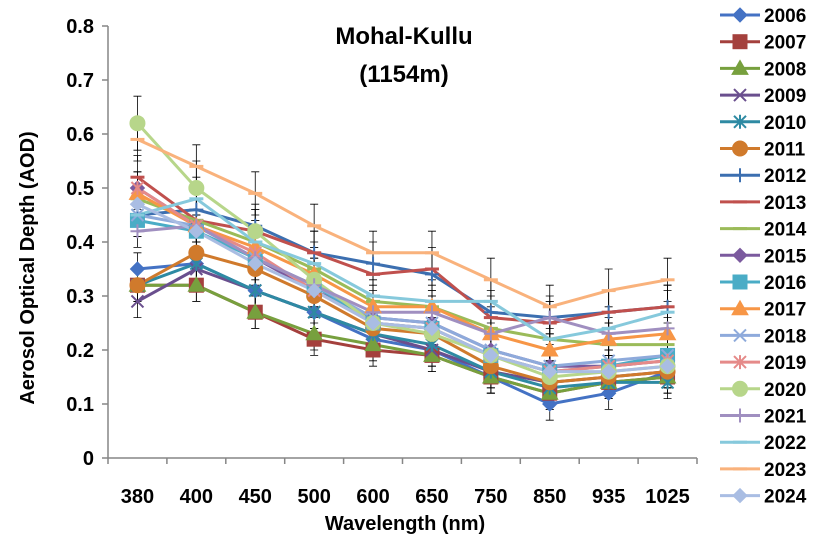 The width and height of the screenshot is (836, 551). What do you see at coordinates (88, 459) in the screenshot?
I see `y-tick-label: 0` at bounding box center [88, 459].